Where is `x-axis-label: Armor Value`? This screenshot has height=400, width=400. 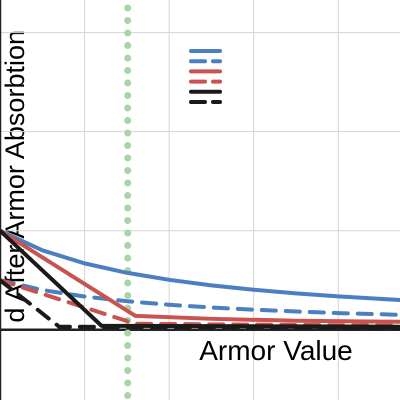 x-axis-label: Armor Value is located at coordinates (276, 350).